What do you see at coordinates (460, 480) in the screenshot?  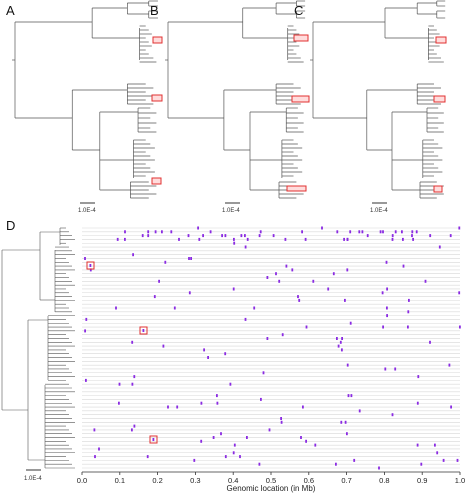 I see `axis-tick-label: 1.0` at bounding box center [460, 480].